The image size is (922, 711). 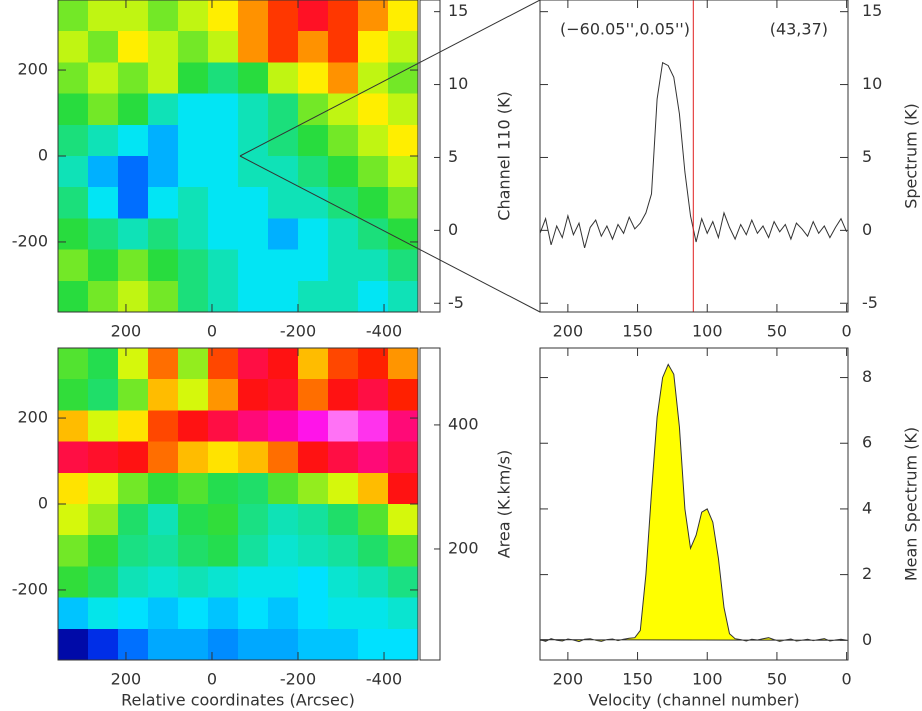 What do you see at coordinates (867, 376) in the screenshot?
I see `y-tick-label: 8` at bounding box center [867, 376].